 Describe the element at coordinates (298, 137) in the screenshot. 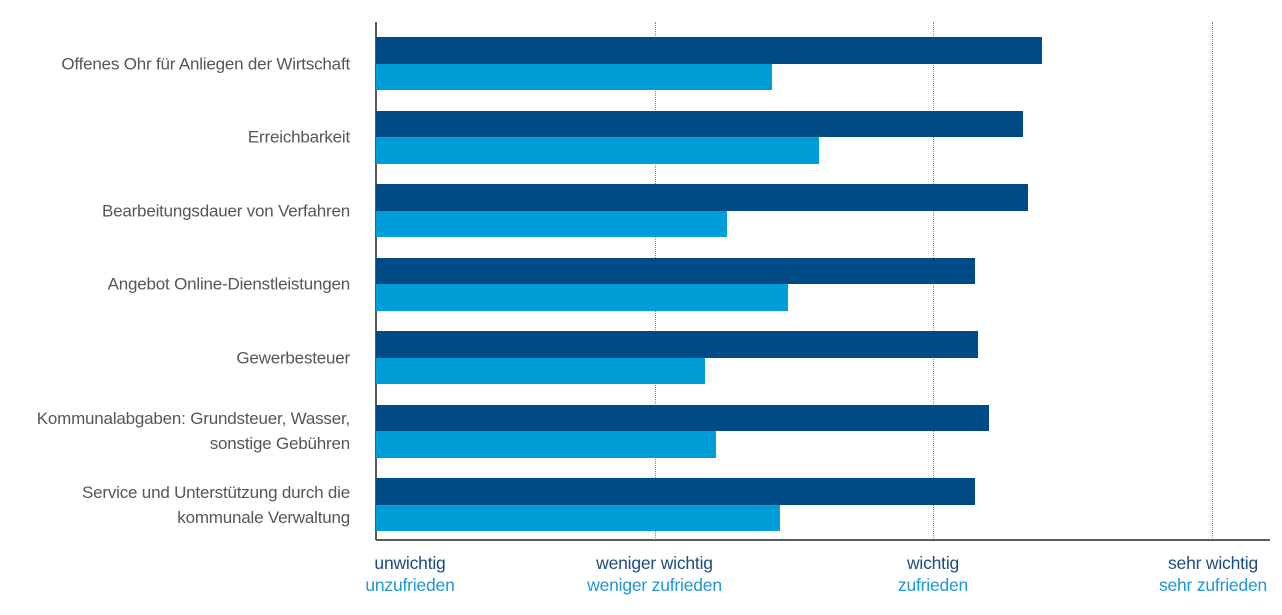

I see `category-label: Erreichbarkeit` at that location.